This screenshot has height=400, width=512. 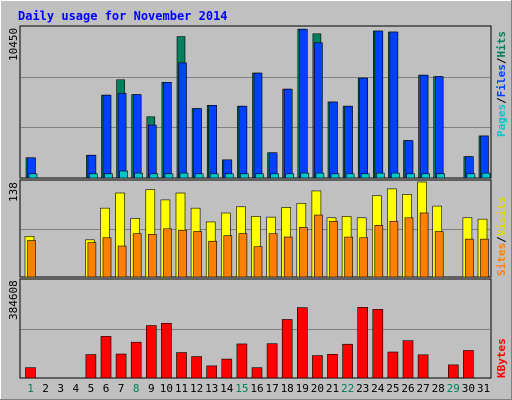 I want to click on day-label: 30, so click(x=468, y=388).